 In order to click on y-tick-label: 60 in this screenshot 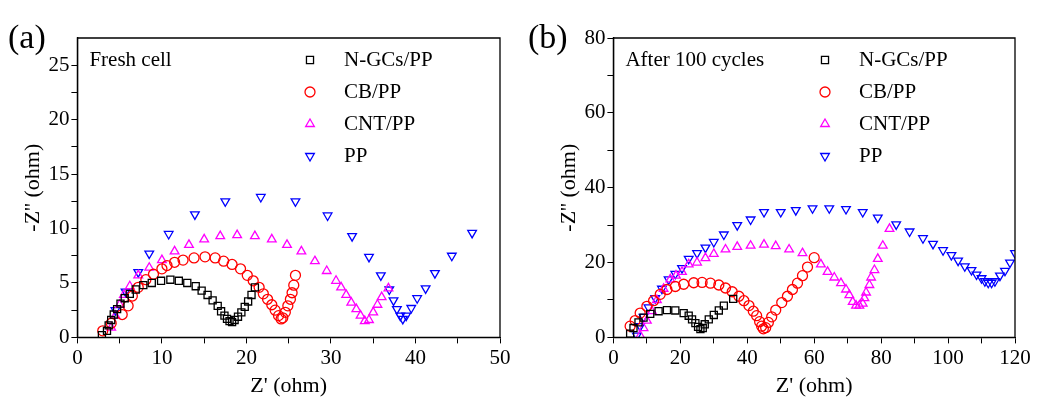, I will do `click(595, 111)`.